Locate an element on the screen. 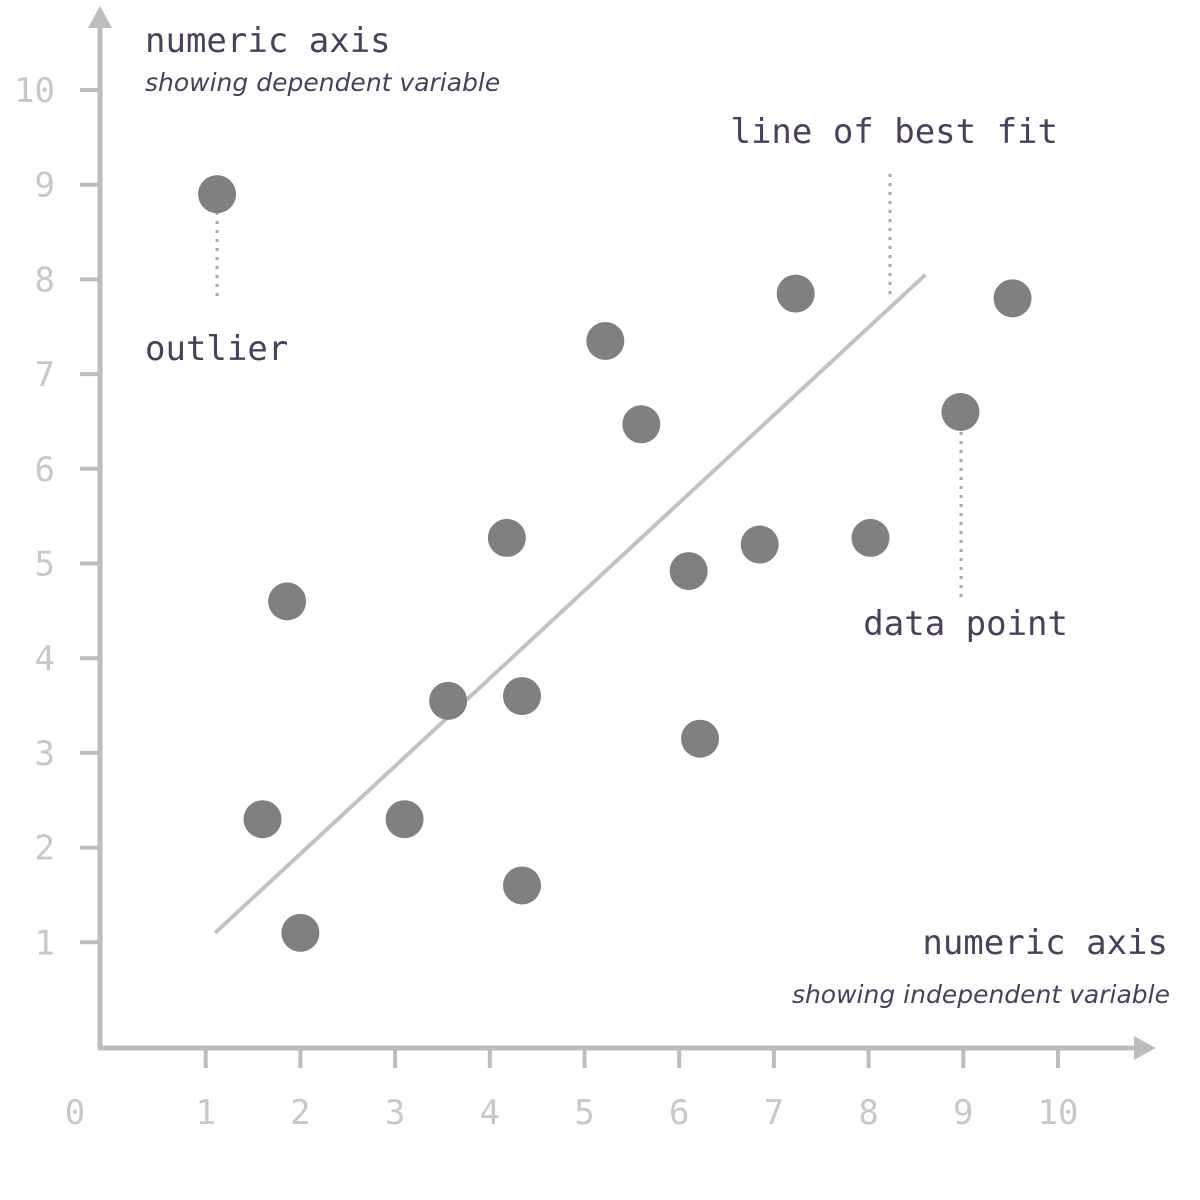  x-tick-label: 4 is located at coordinates (490, 1113).